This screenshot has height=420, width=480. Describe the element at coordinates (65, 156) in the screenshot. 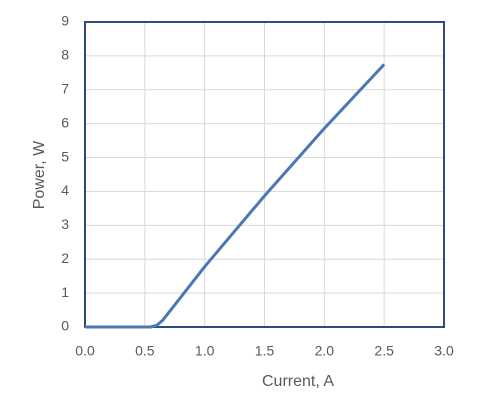

I see `y-tick-label: 5` at that location.